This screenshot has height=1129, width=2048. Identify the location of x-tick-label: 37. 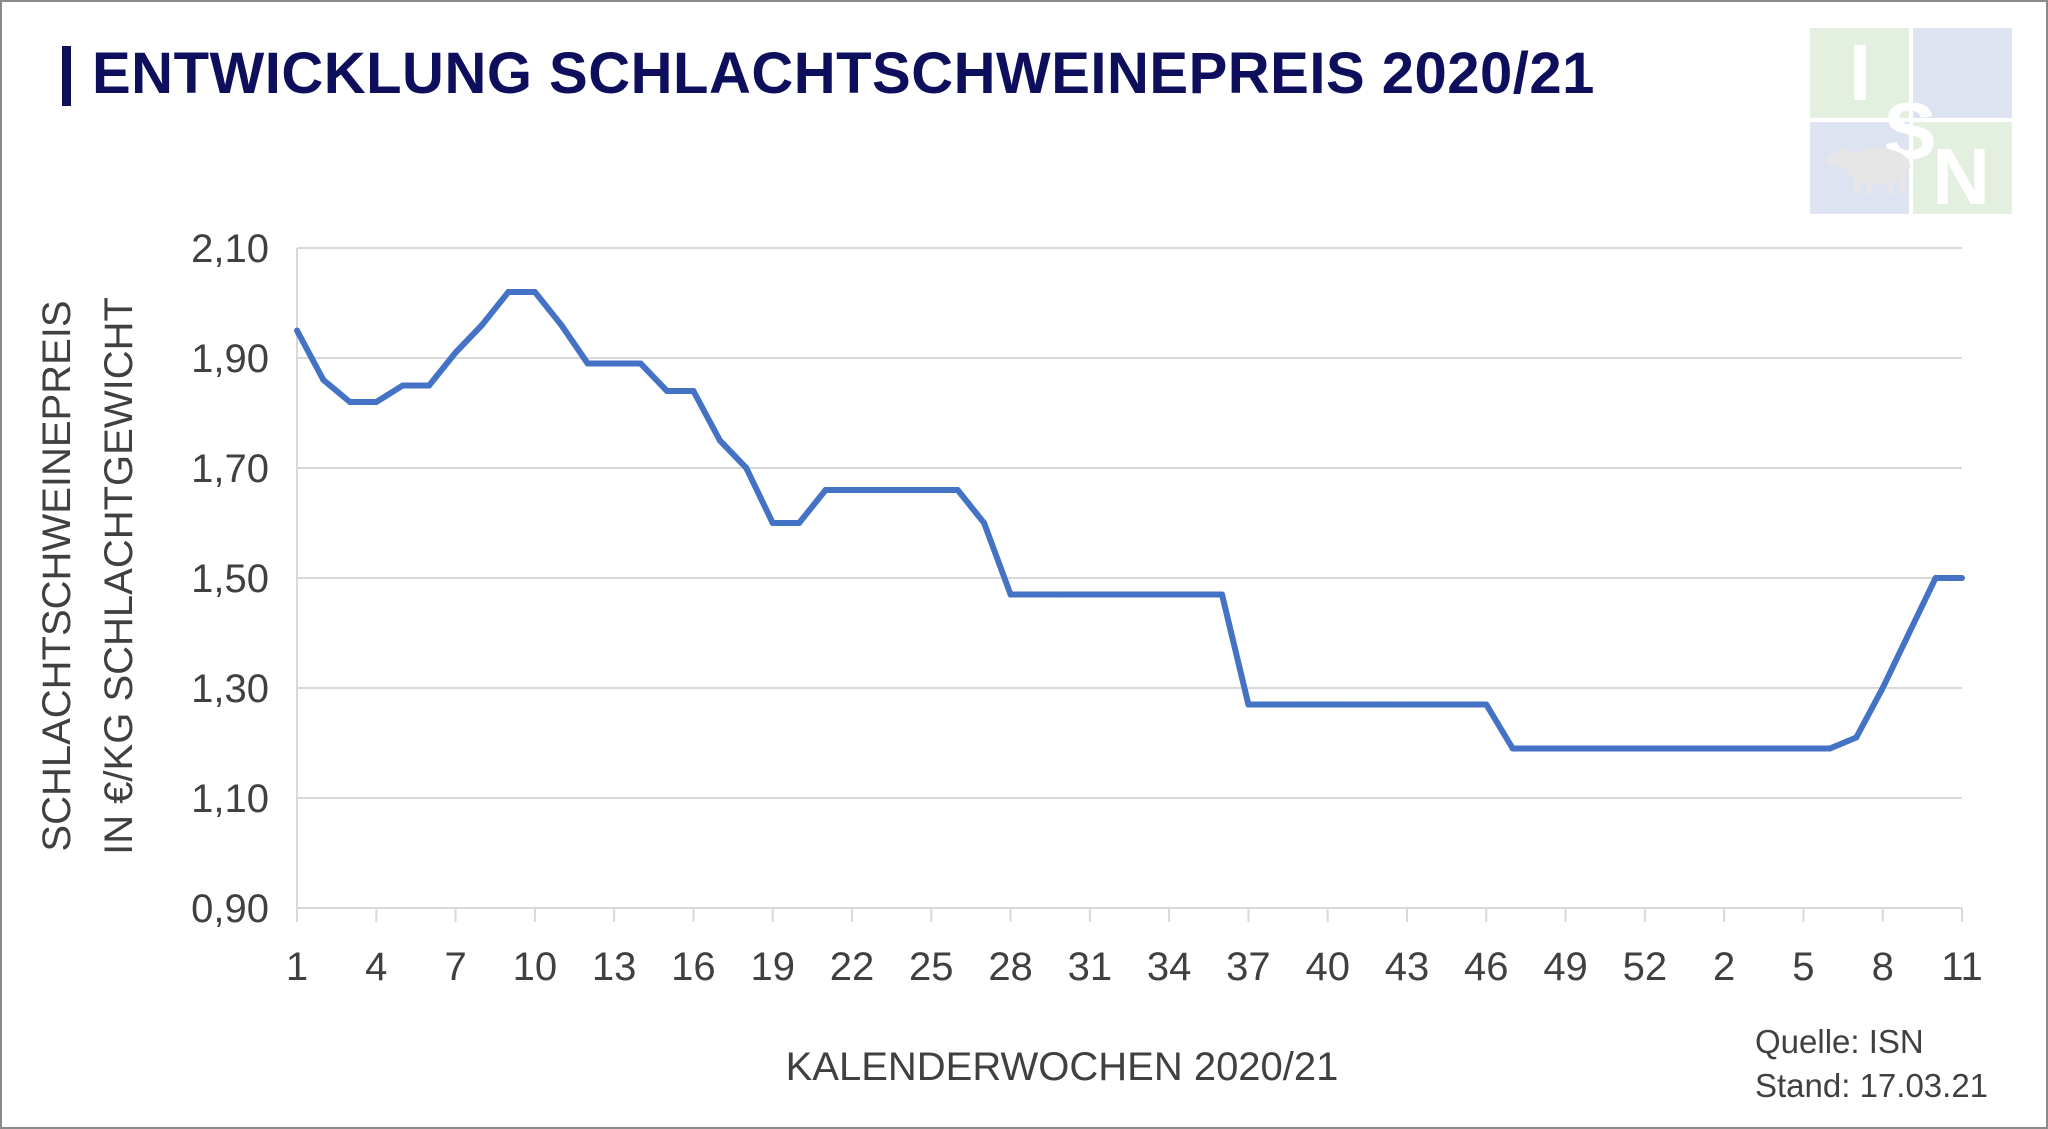
(1248, 967).